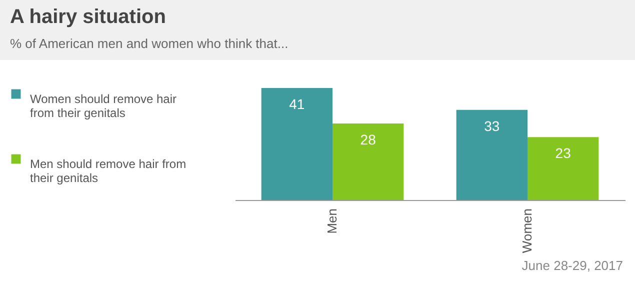 The height and width of the screenshot is (284, 635). Describe the element at coordinates (563, 153) in the screenshot. I see `data-label: 23` at that location.